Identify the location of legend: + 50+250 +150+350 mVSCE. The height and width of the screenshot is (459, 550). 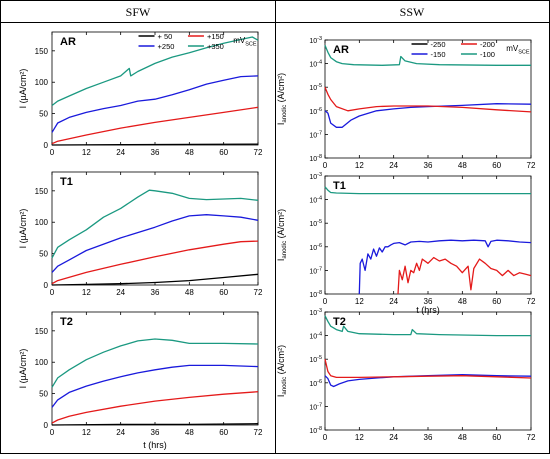
(197, 41).